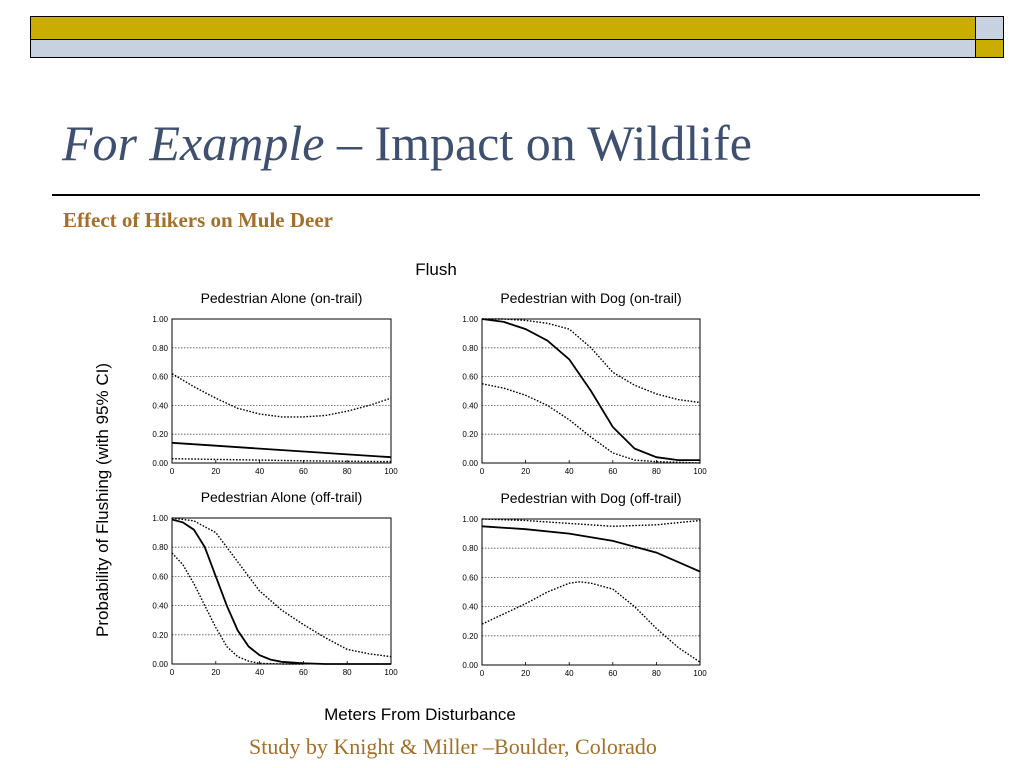  What do you see at coordinates (516, 195) in the screenshot?
I see `title-divider` at bounding box center [516, 195].